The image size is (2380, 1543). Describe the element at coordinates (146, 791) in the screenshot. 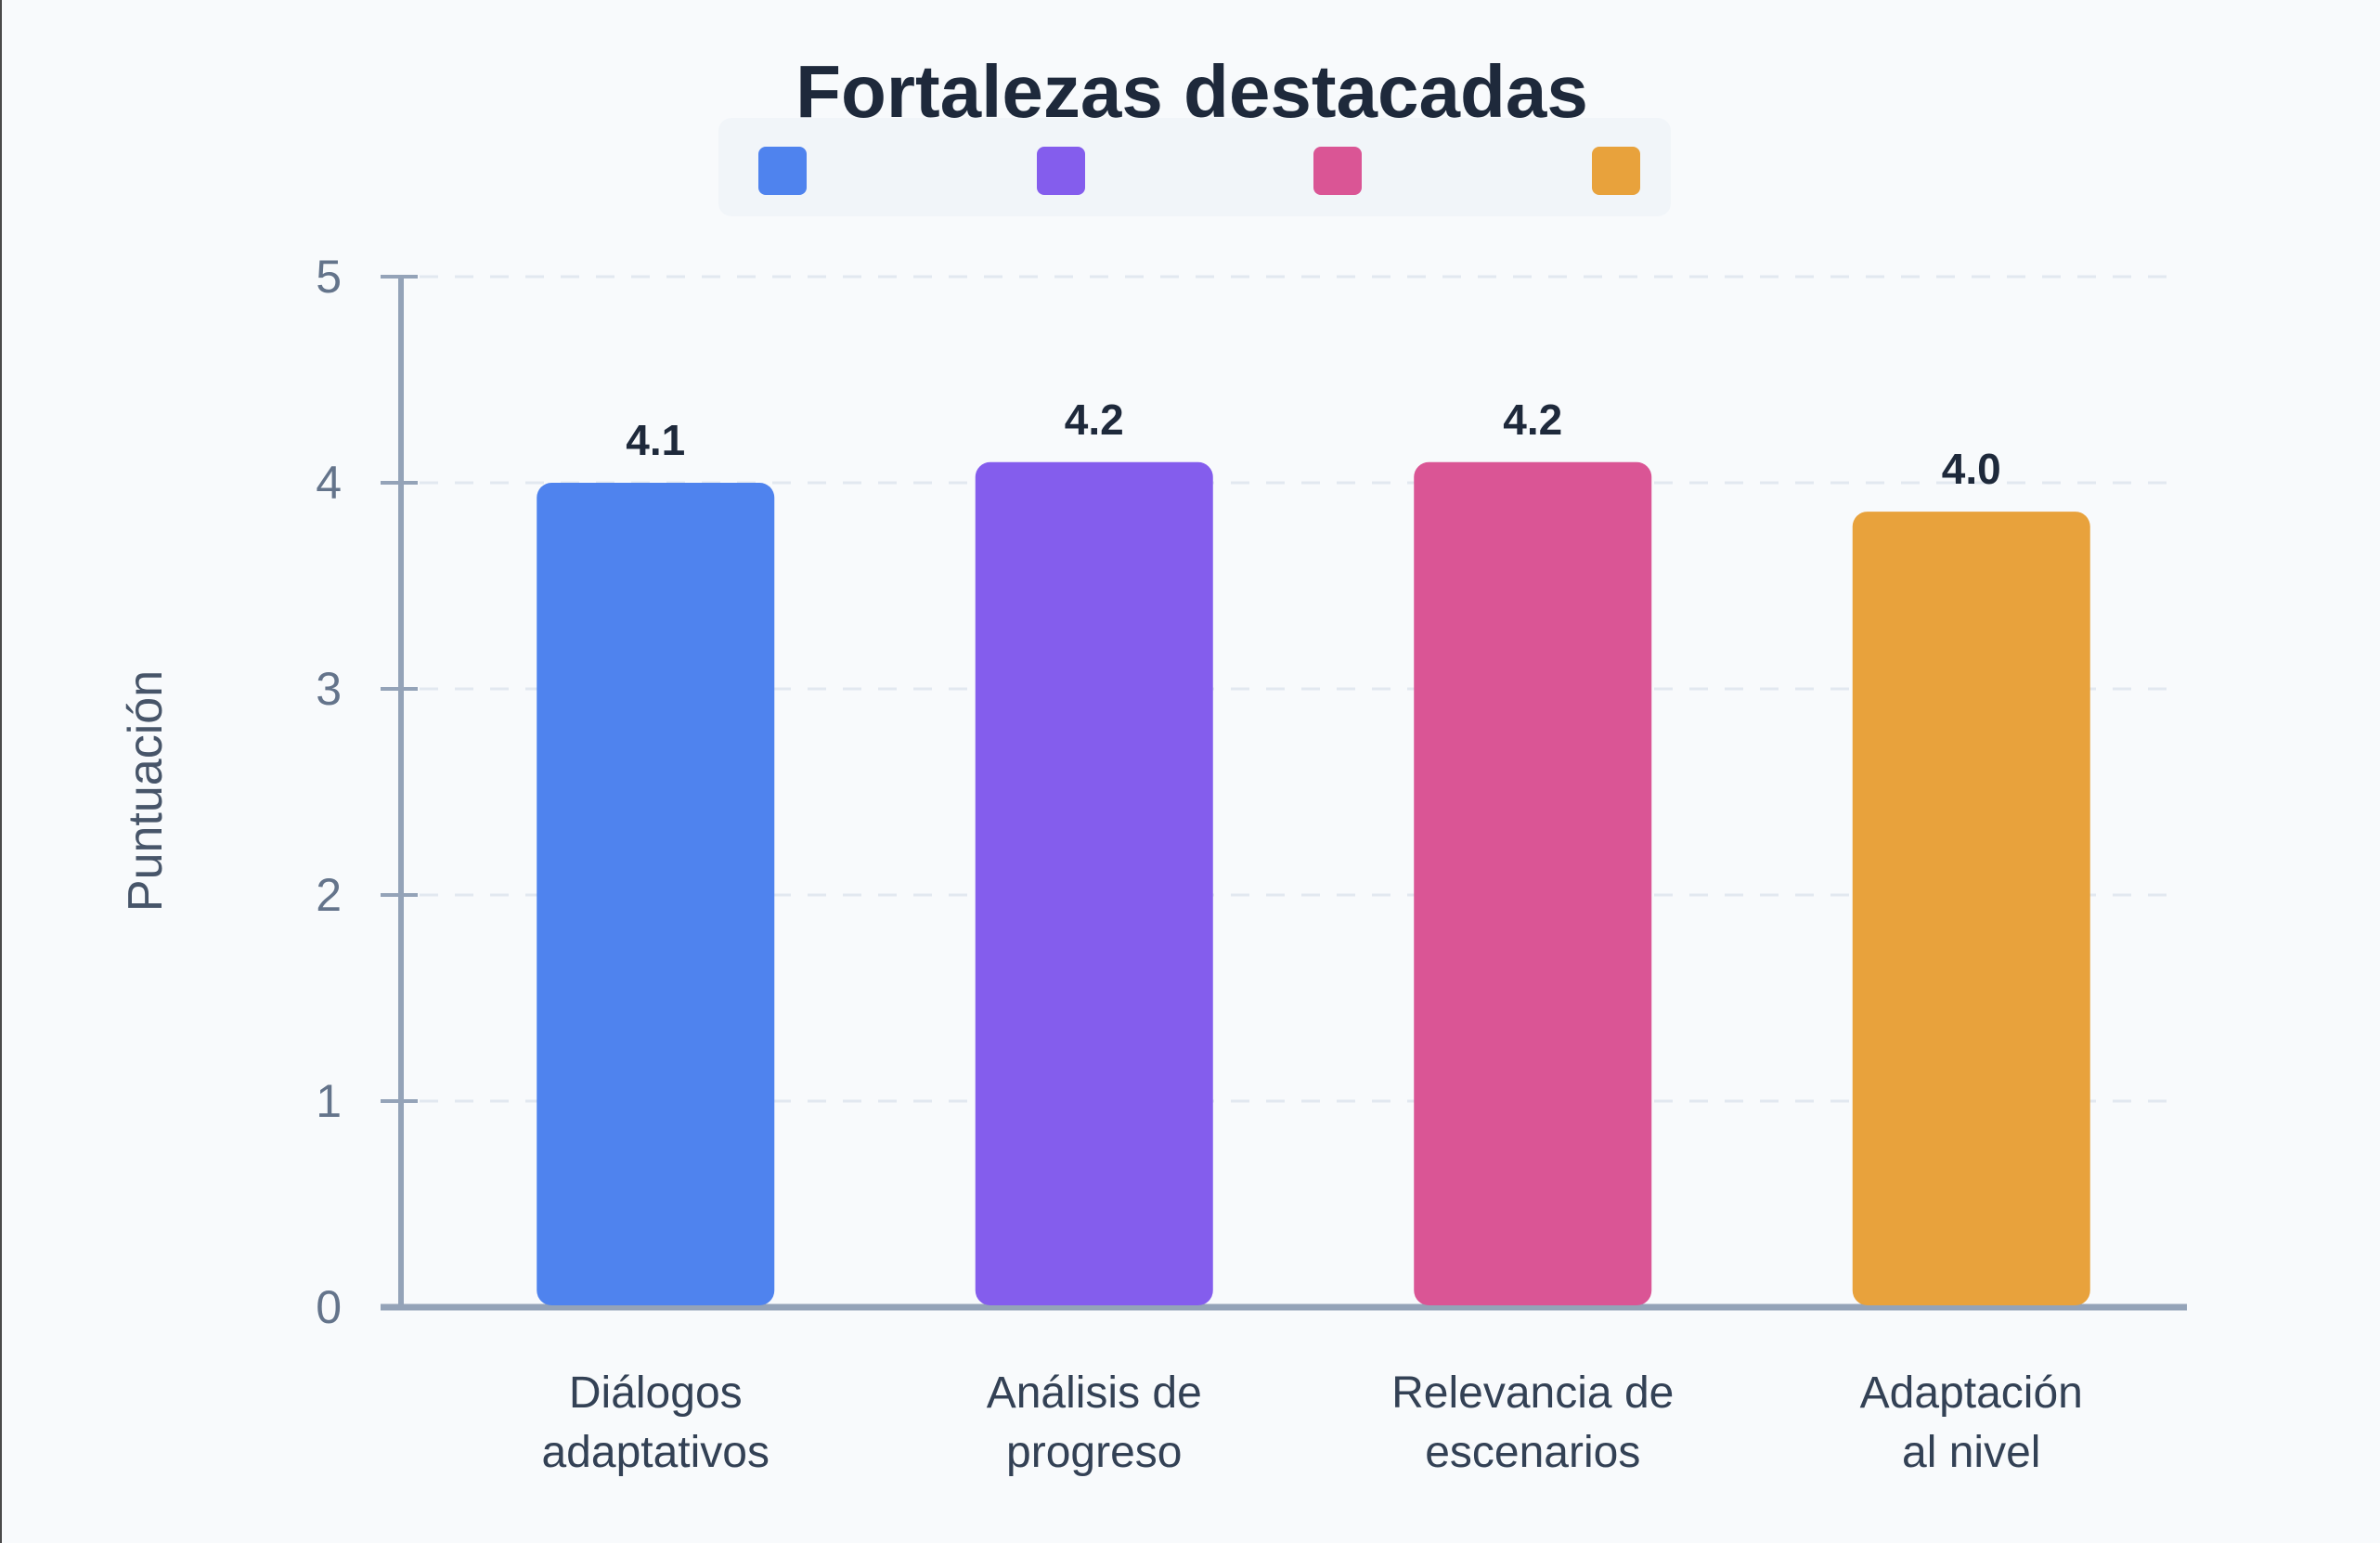

I see `y-axis-label: Puntuación` at that location.